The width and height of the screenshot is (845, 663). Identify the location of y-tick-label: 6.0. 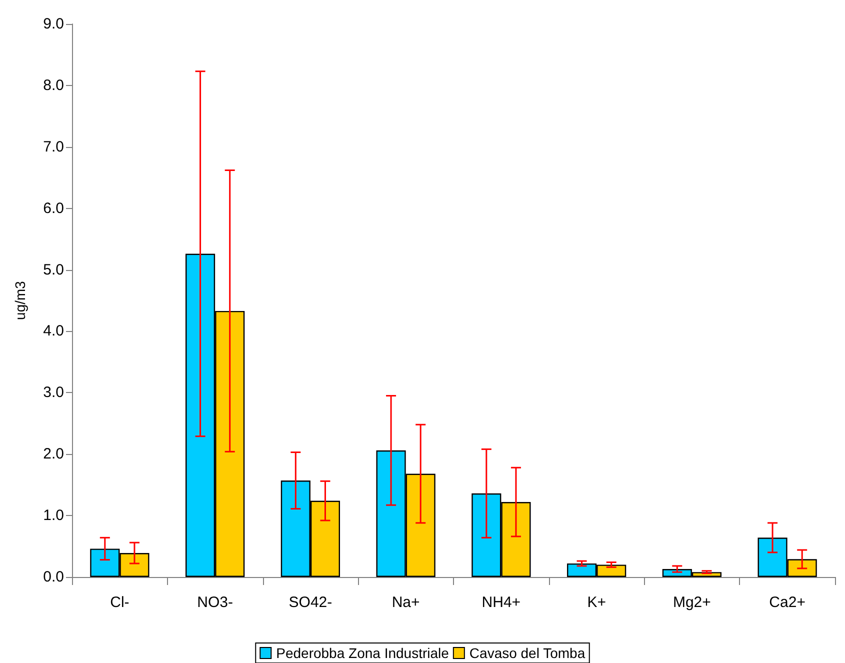
(53, 208).